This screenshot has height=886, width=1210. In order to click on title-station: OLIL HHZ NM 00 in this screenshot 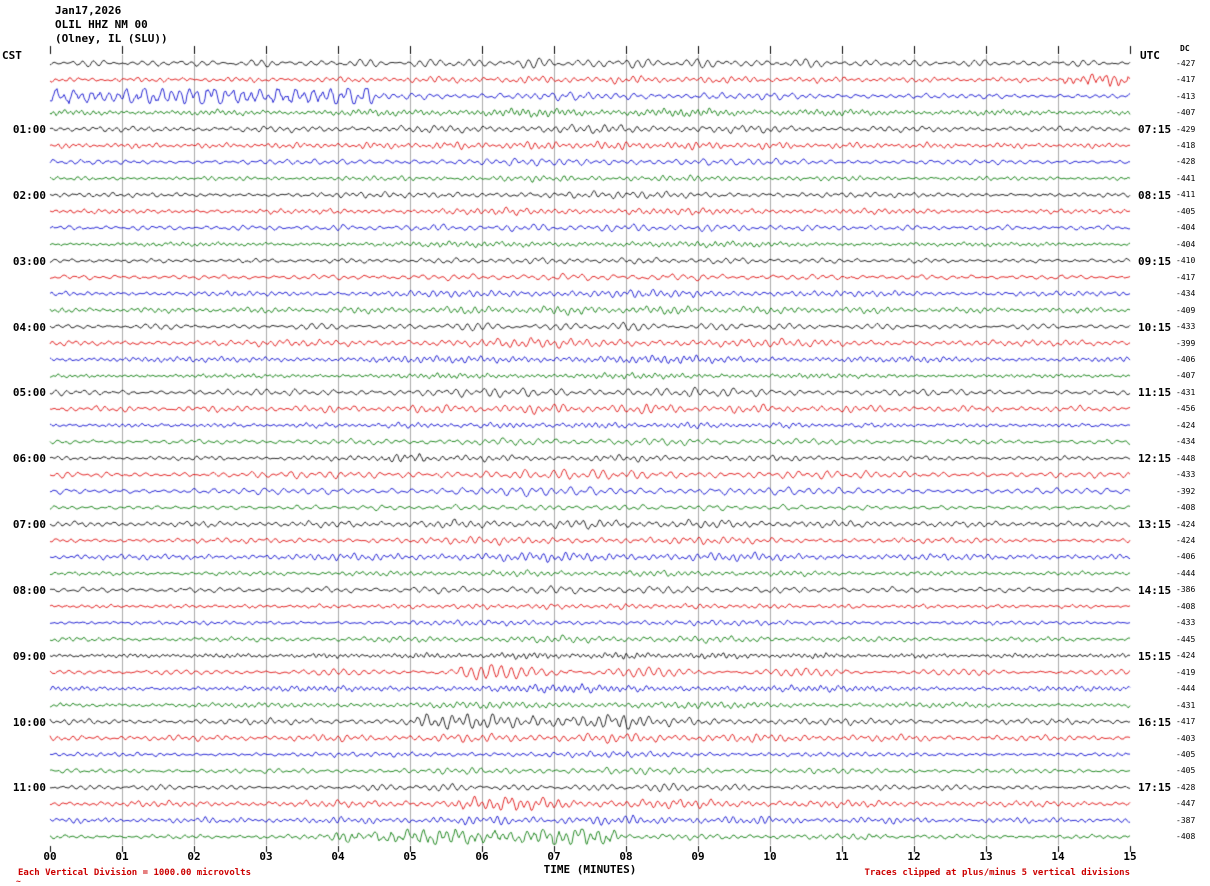, I will do `click(101, 24)`.